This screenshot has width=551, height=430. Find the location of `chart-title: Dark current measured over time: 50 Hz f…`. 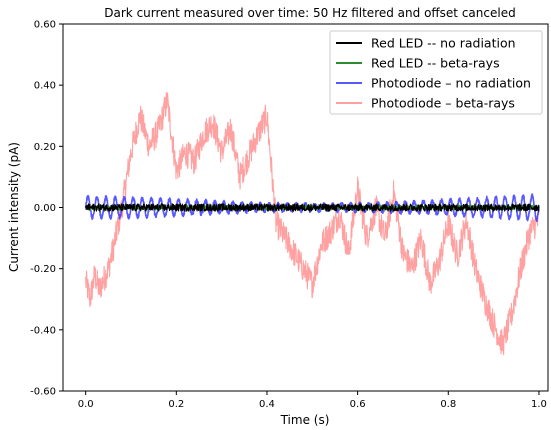

chart-title: Dark current measured over time: 50 Hz f… is located at coordinates (309, 13).